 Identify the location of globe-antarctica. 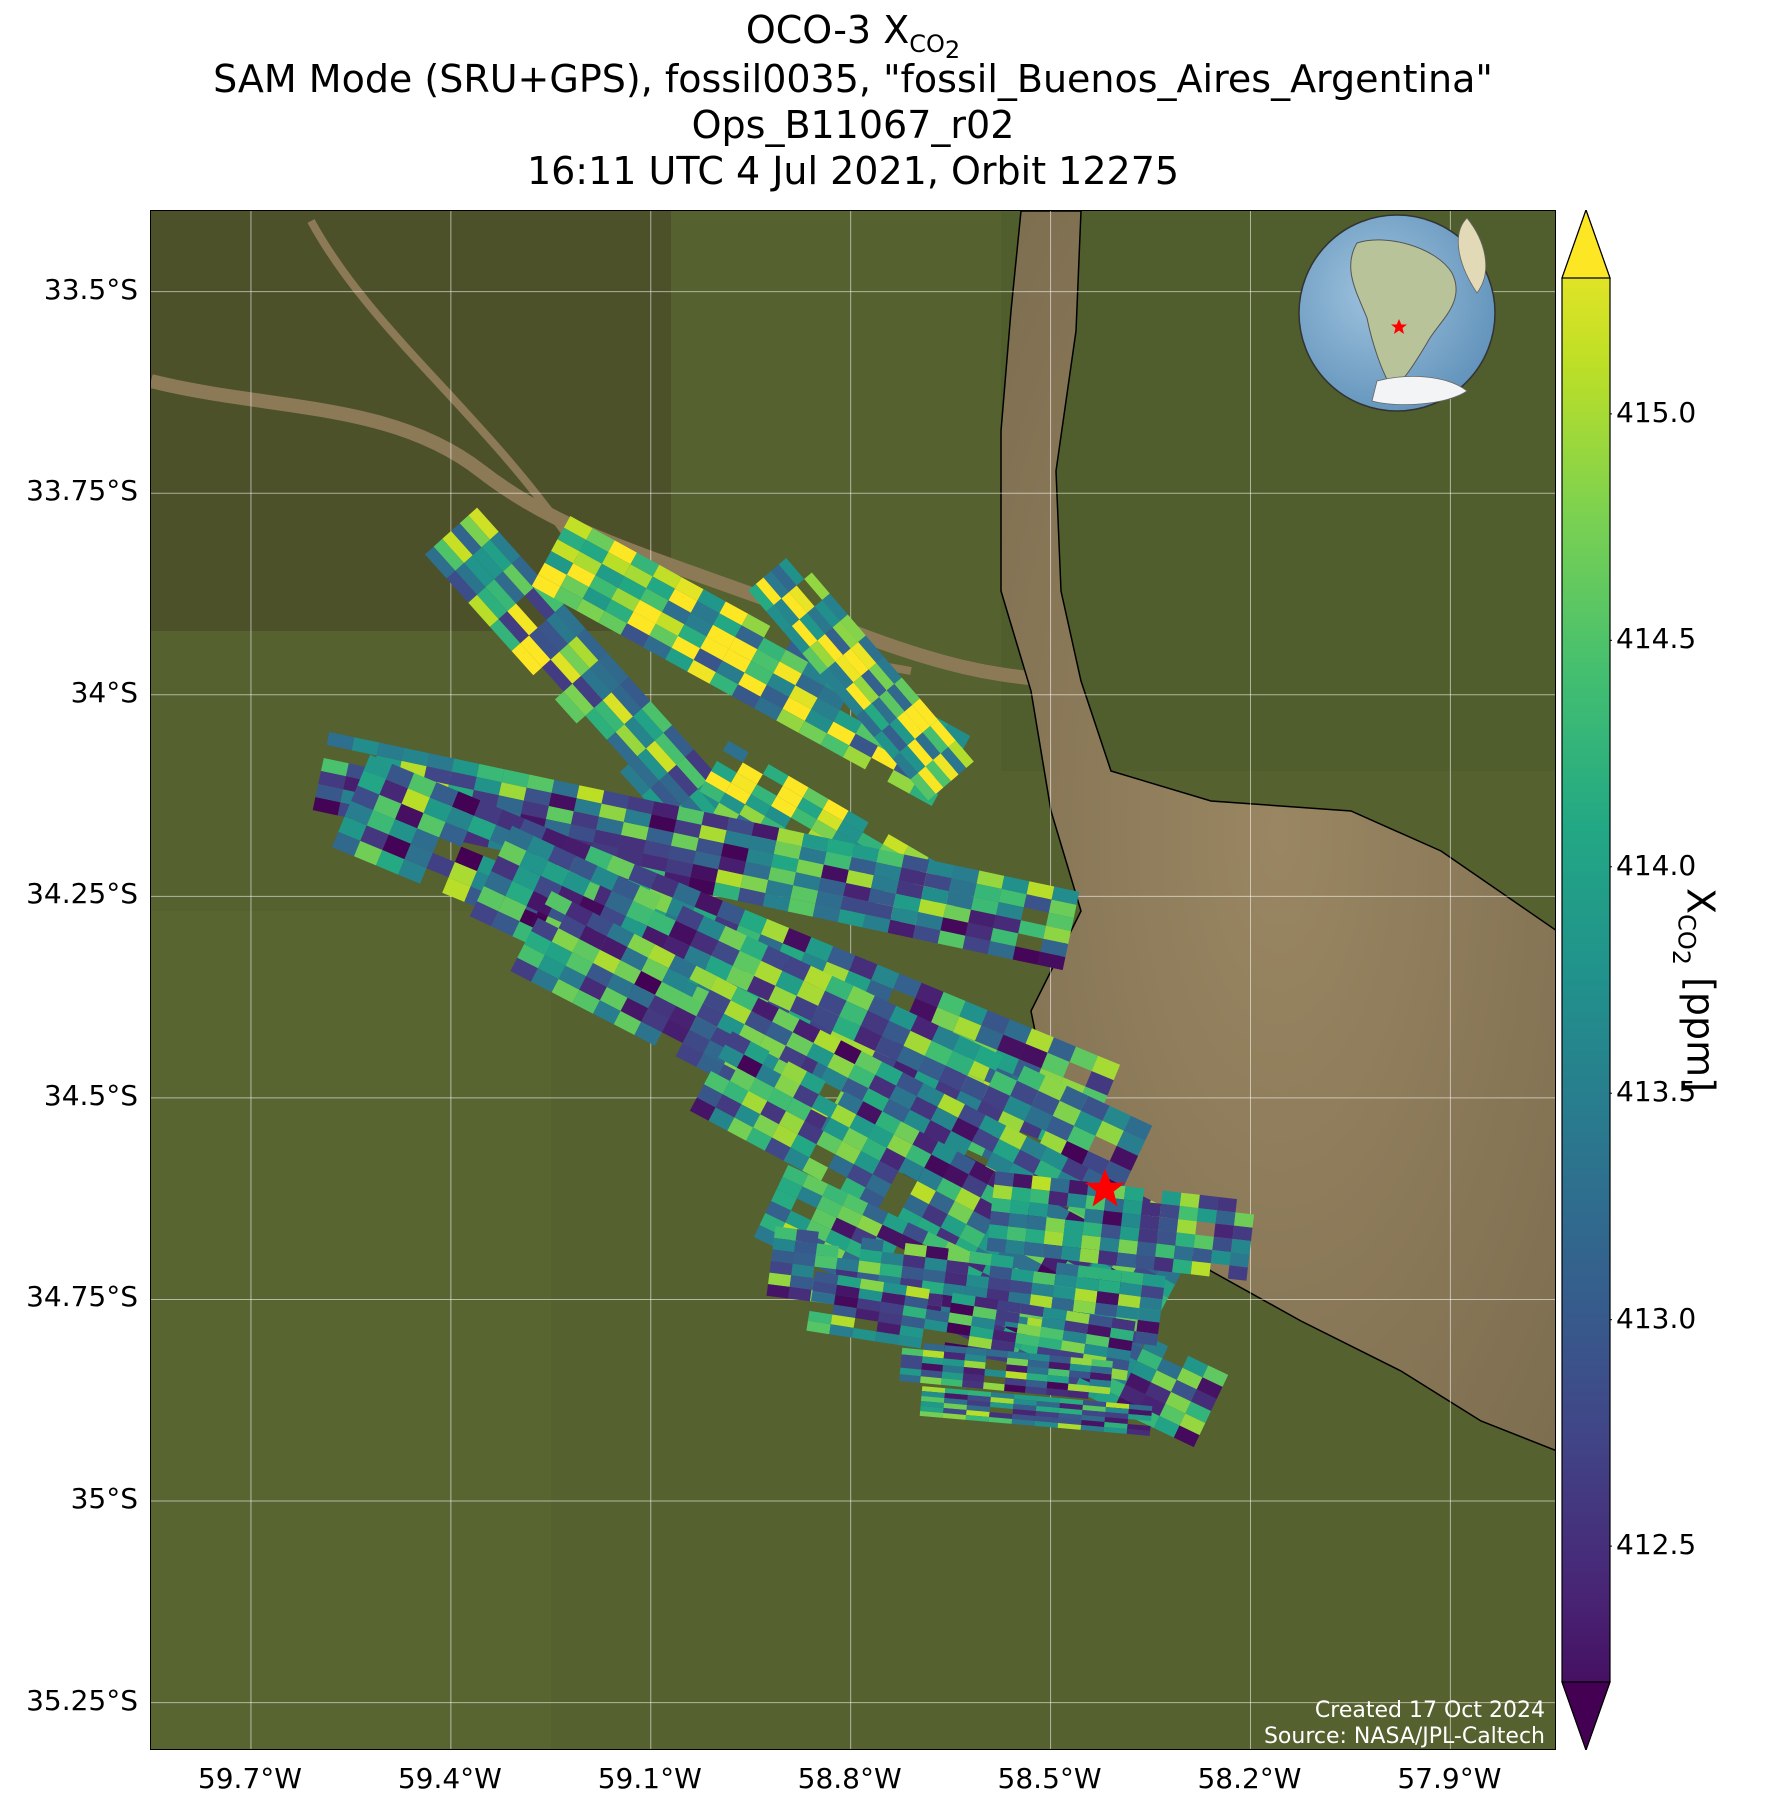
(1419, 391).